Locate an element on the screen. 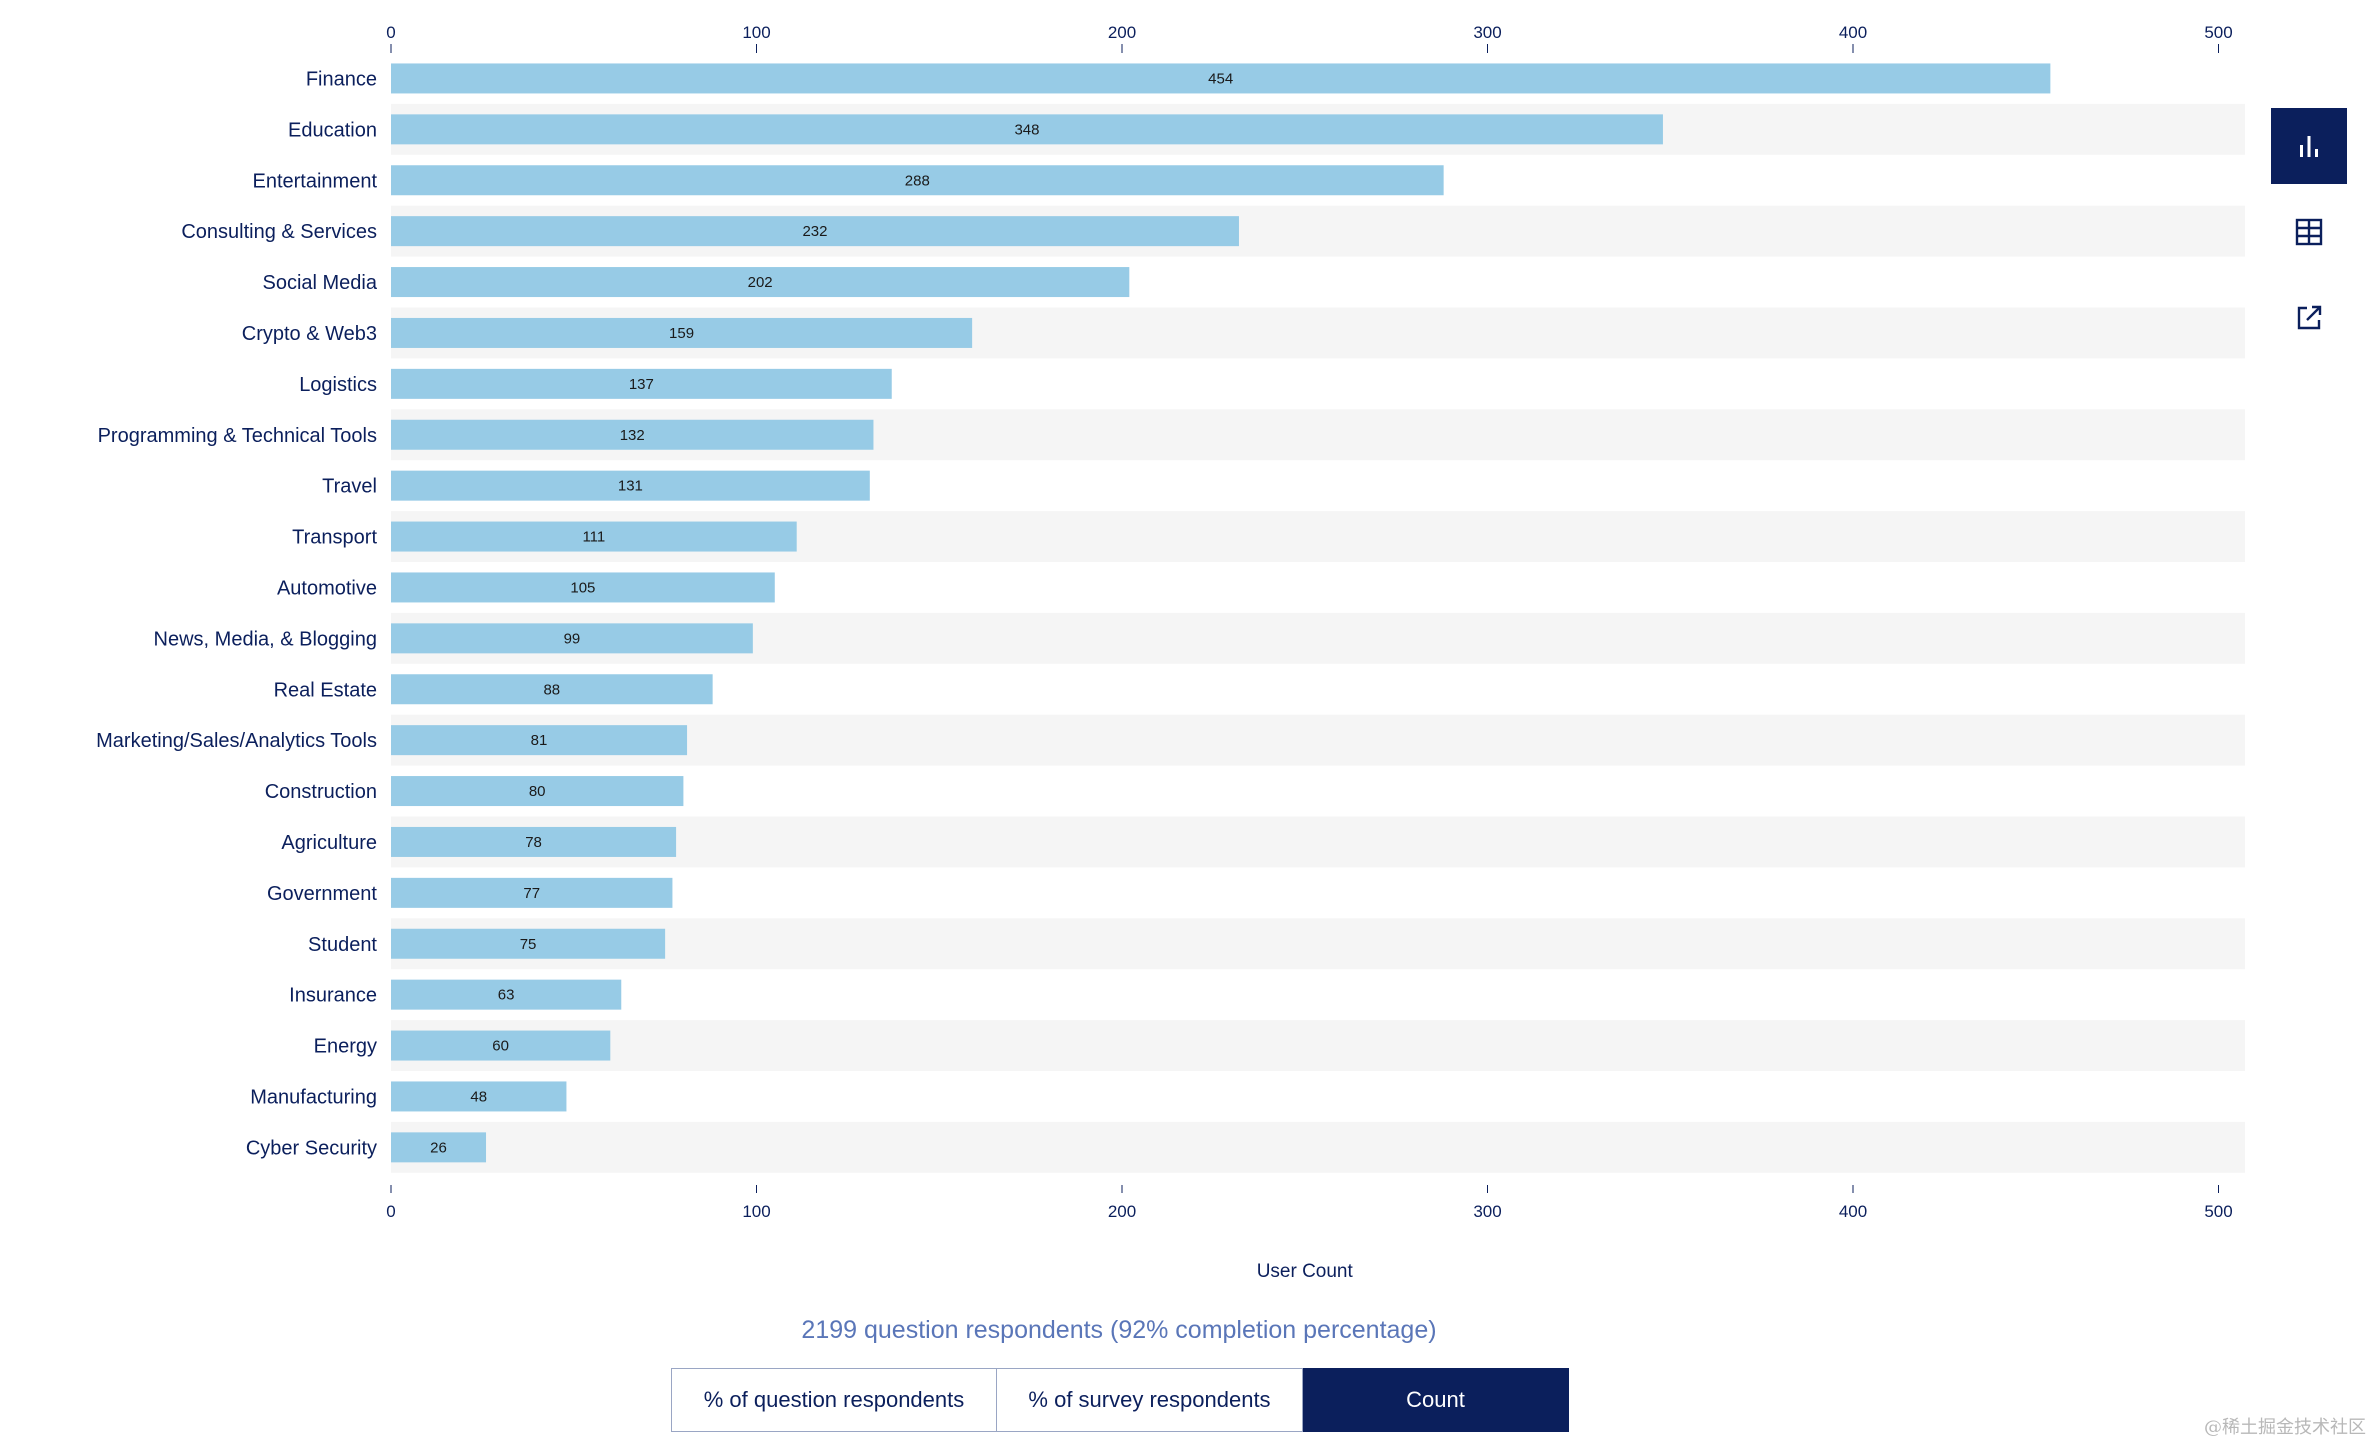 This screenshot has width=2380, height=1440. data-label: 105 is located at coordinates (582, 587).